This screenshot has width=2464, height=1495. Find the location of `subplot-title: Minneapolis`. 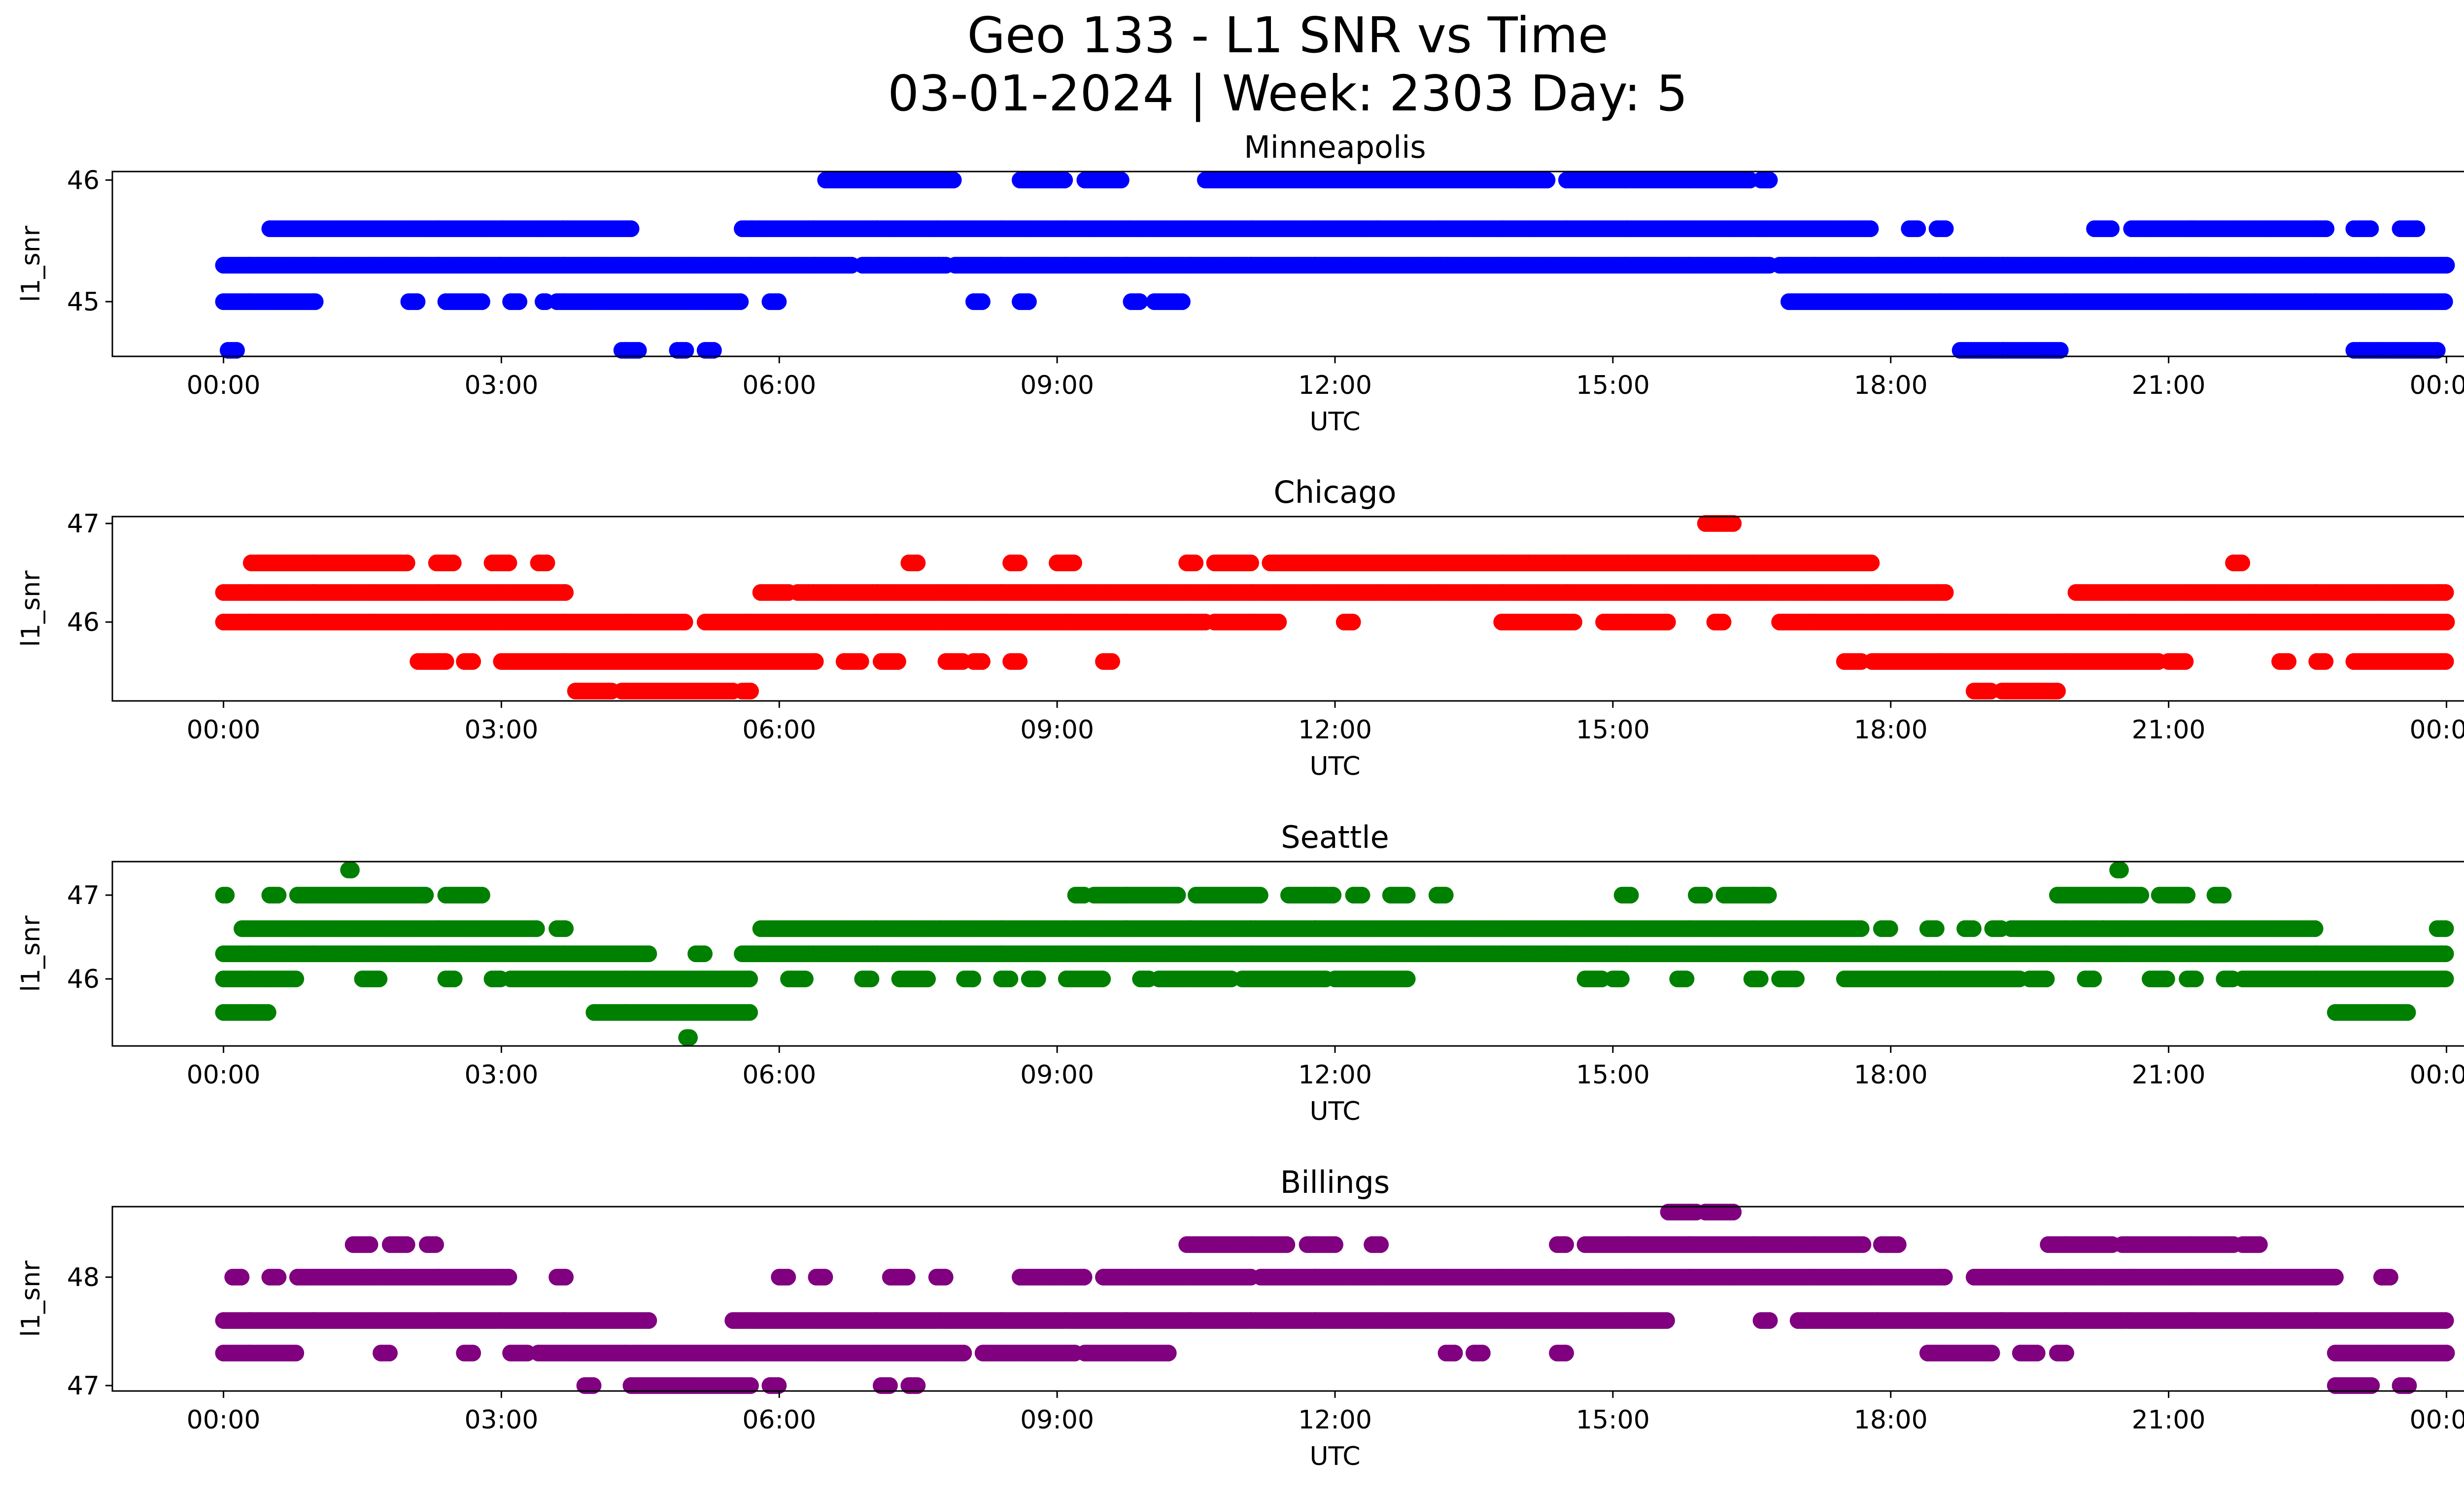

subplot-title: Minneapolis is located at coordinates (1335, 147).